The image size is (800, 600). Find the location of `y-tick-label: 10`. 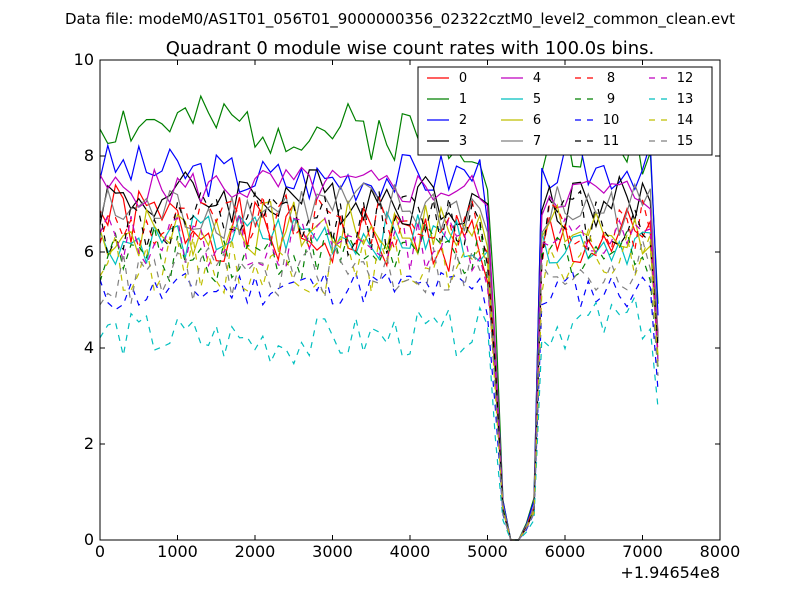

y-tick-label: 10 is located at coordinates (84, 59).